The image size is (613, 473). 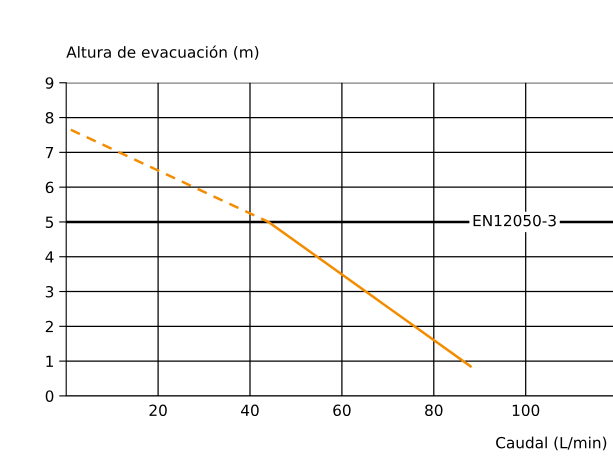 What do you see at coordinates (50, 222) in the screenshot?
I see `y-tick-label: 5` at bounding box center [50, 222].